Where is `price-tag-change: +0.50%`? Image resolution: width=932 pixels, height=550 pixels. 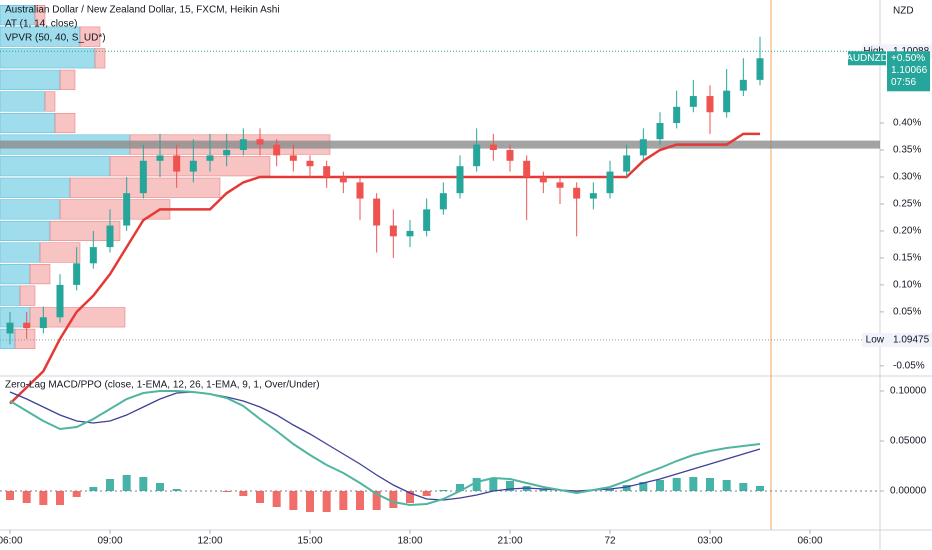
price-tag-change: +0.50% is located at coordinates (908, 58).